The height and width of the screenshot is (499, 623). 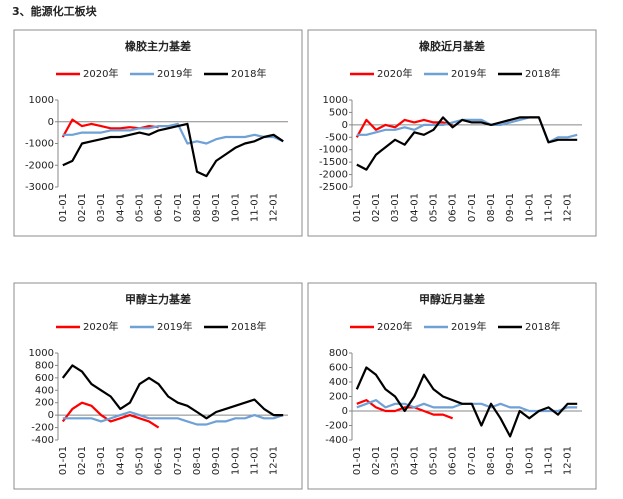 What do you see at coordinates (338, 112) in the screenshot?
I see `y-tick-label: 500` at bounding box center [338, 112].